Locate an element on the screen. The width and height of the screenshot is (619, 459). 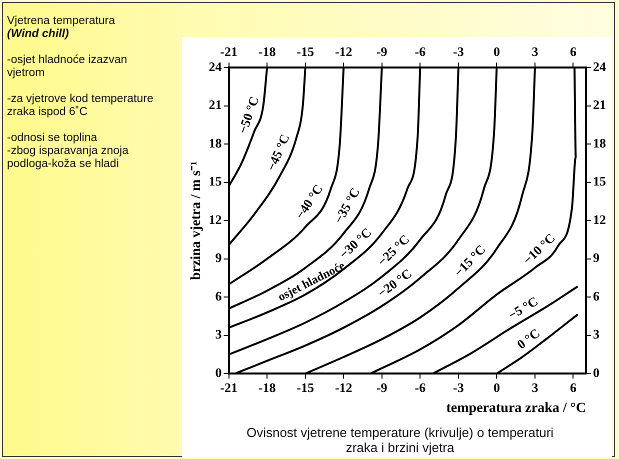
x-tick-label: 3 is located at coordinates (535, 387).